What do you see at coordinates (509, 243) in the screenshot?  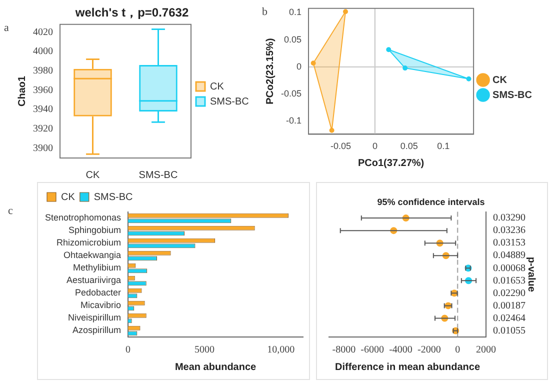 I see `y2-tick-label: 0.03153` at bounding box center [509, 243].